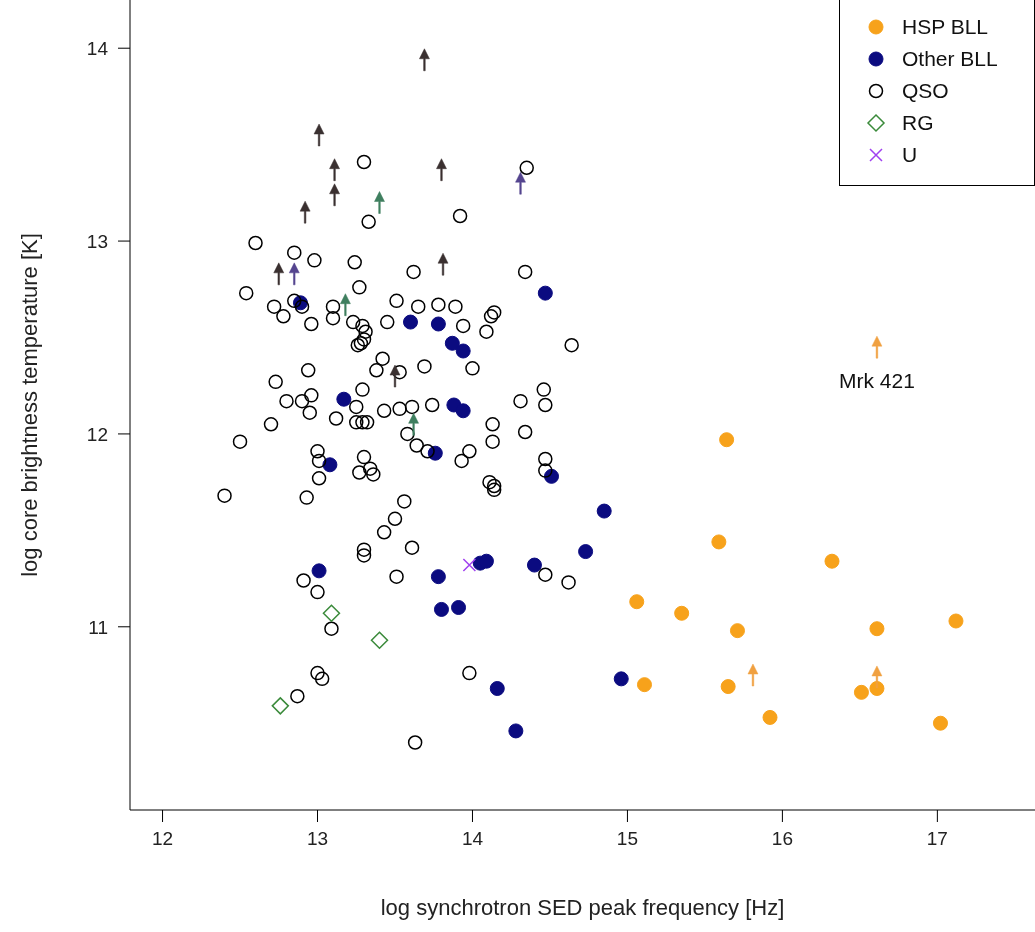  Describe the element at coordinates (918, 123) in the screenshot. I see `legend-label: RG` at that location.